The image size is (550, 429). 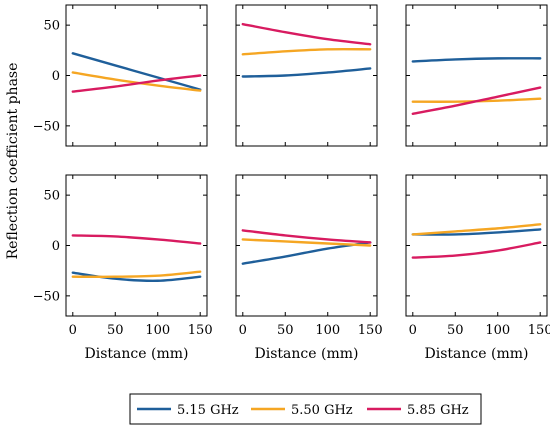 I want to click on legend: 5.15 GHz 5.50 GHz 5.85 GHz, so click(x=305, y=409).